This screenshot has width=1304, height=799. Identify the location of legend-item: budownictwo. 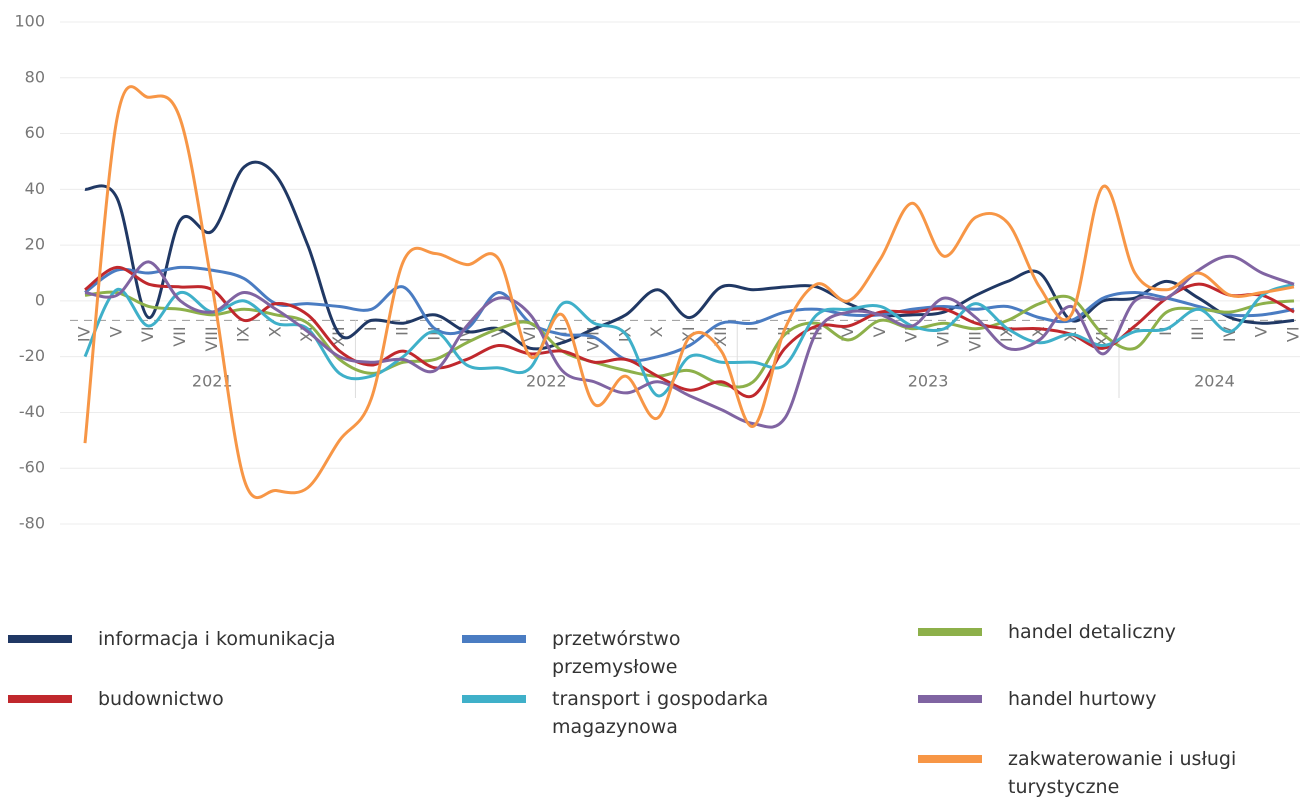
(218, 699).